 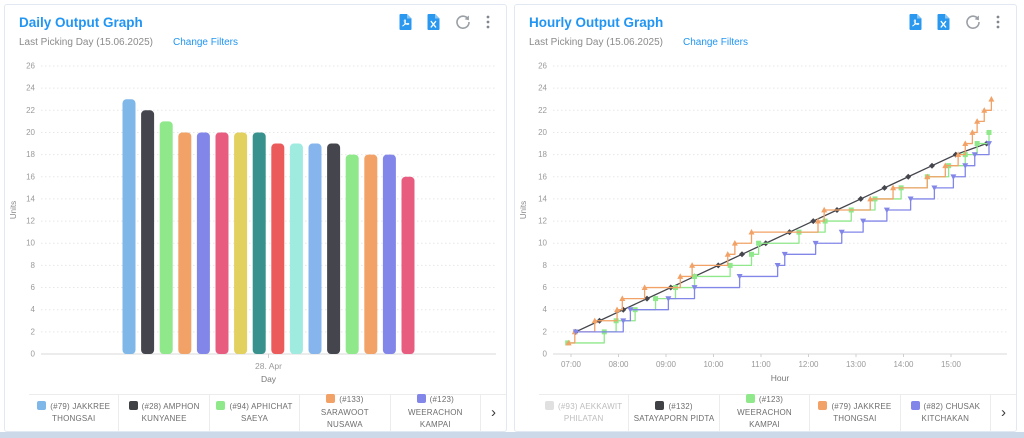 I want to click on hourly-panel-header: Hourly Output Graph, so click(x=765, y=27).